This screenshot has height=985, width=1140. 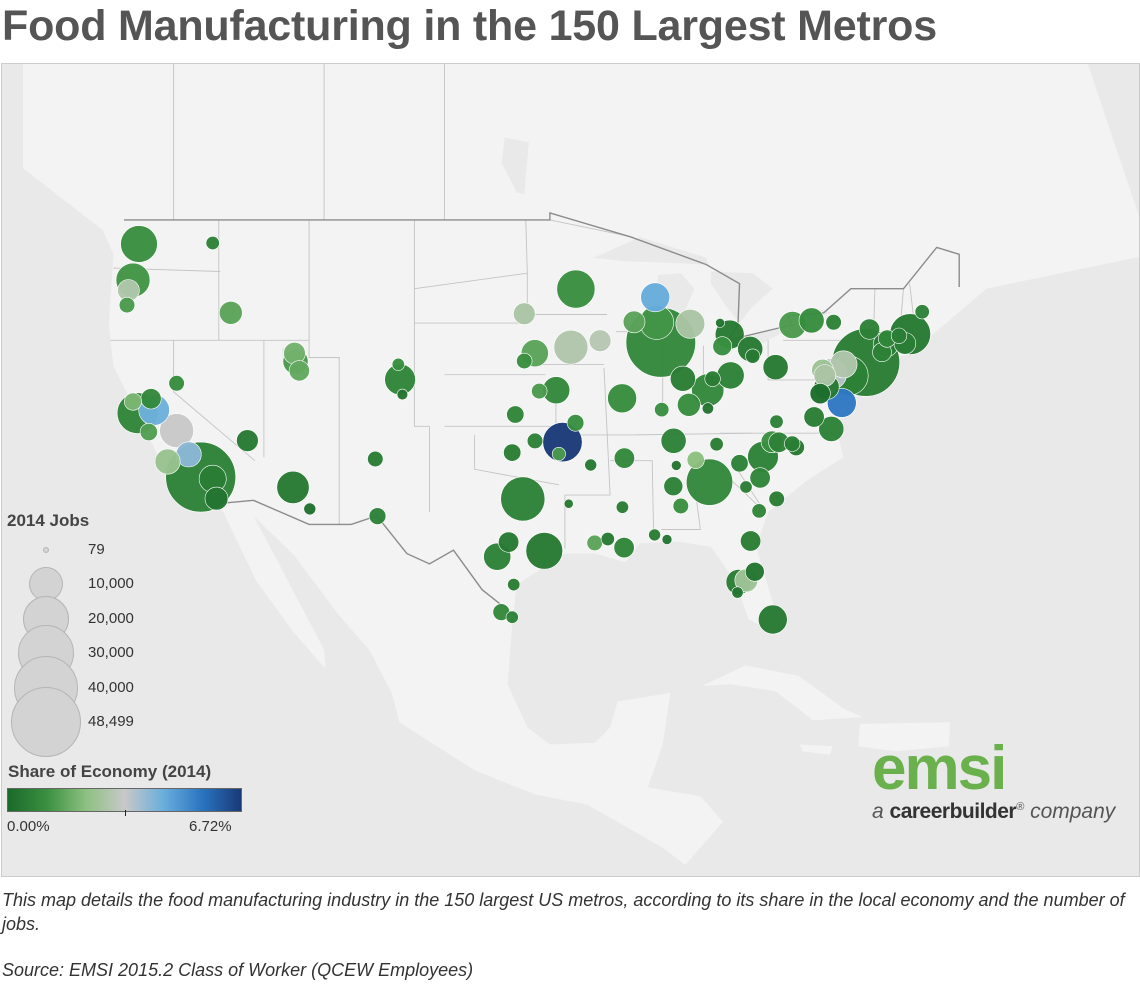 What do you see at coordinates (831, 428) in the screenshot?
I see `metro-bubble-virginia-beach` at bounding box center [831, 428].